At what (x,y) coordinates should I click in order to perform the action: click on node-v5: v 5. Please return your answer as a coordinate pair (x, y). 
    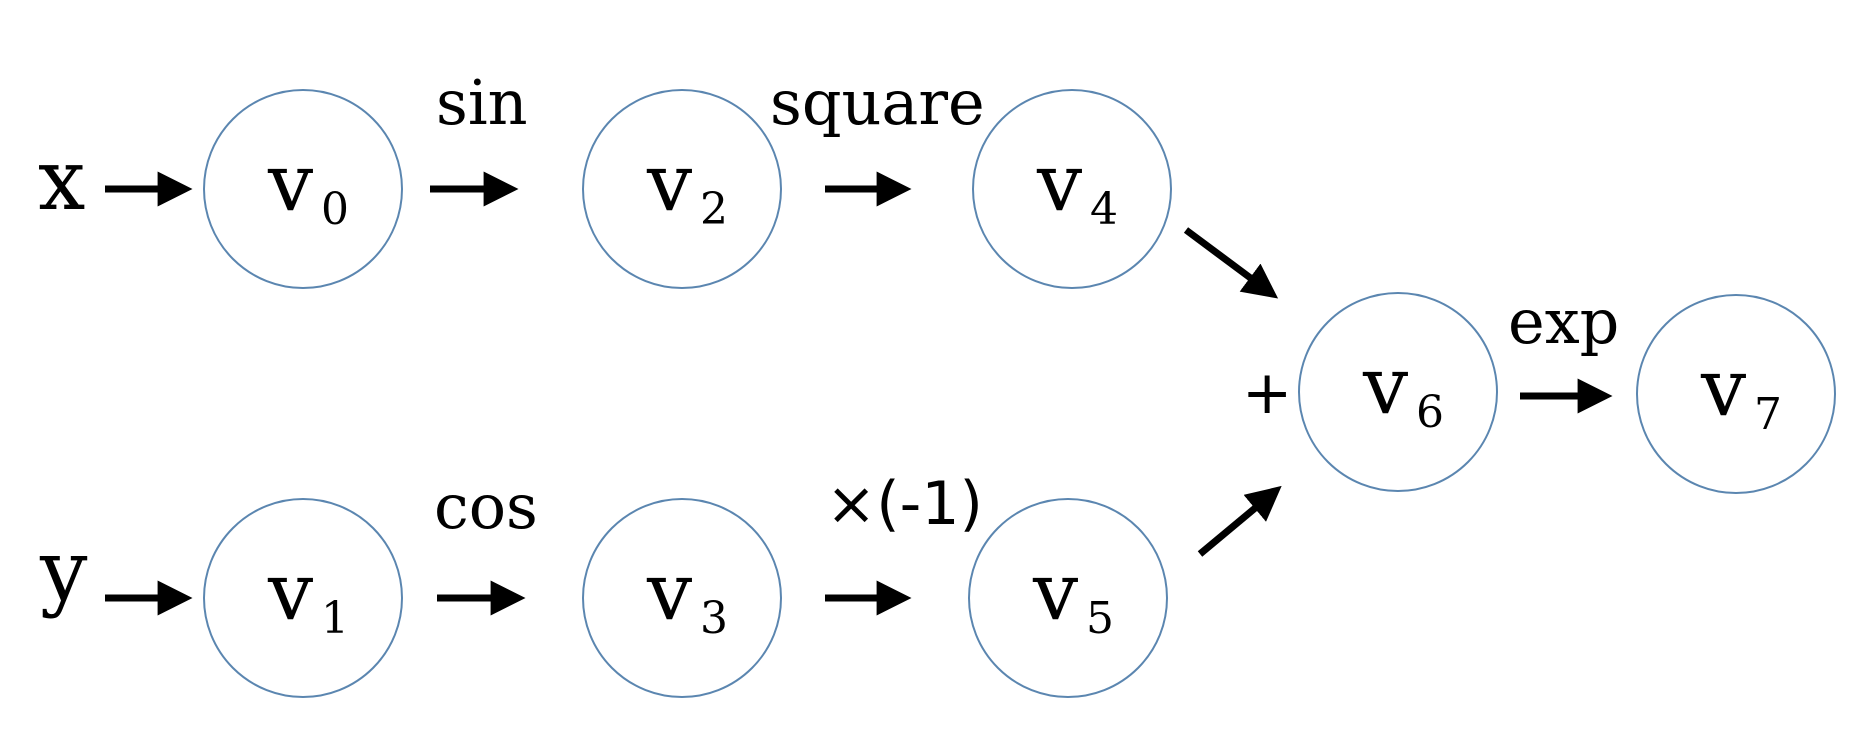
    Looking at the image, I should click on (1068, 598).